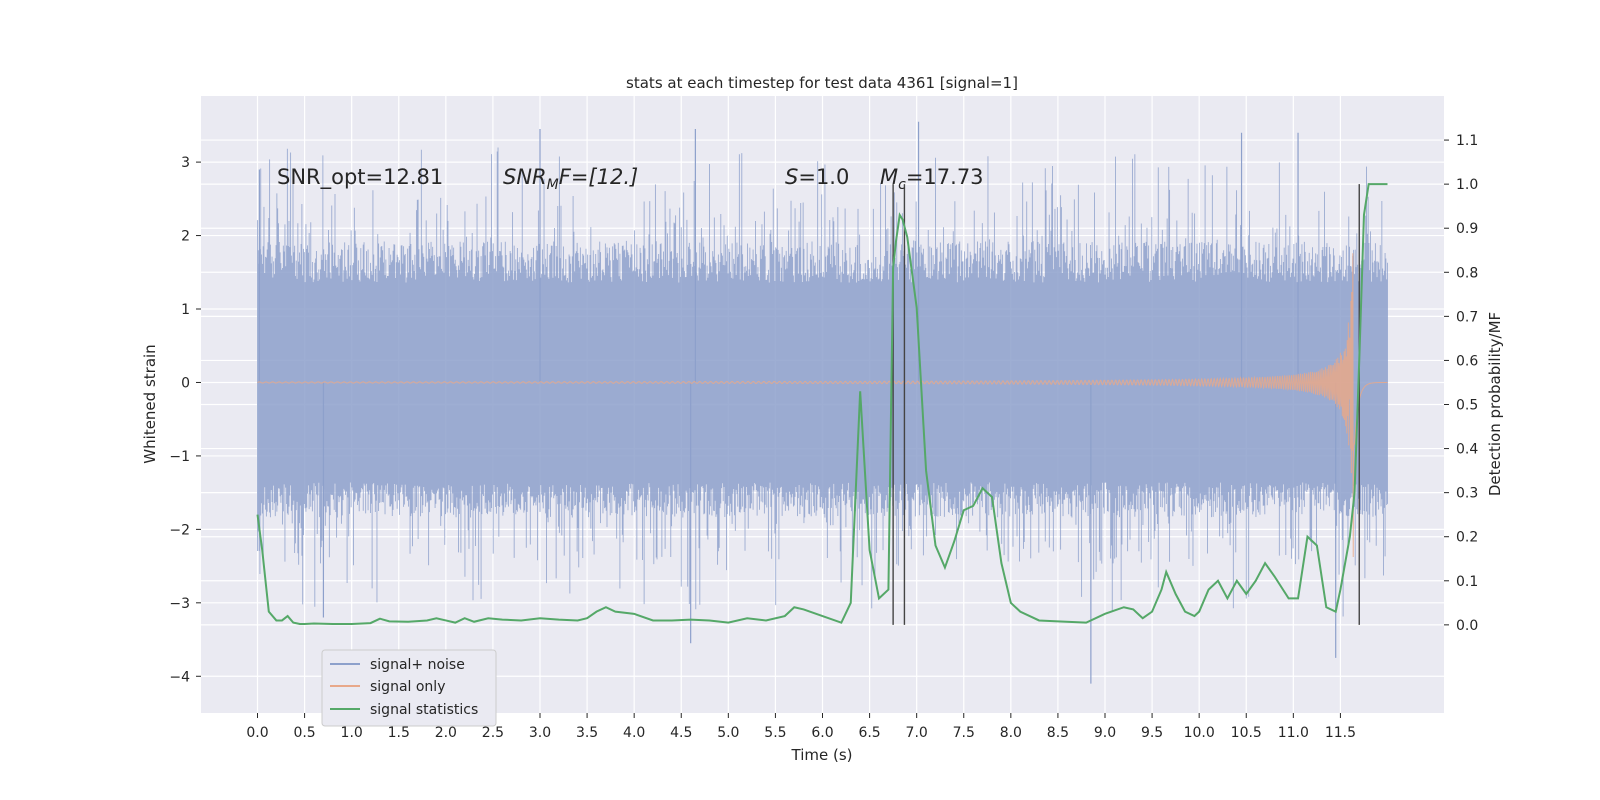 The image size is (1600, 800). I want to click on y-right-tick-label: 1.0, so click(1467, 185).